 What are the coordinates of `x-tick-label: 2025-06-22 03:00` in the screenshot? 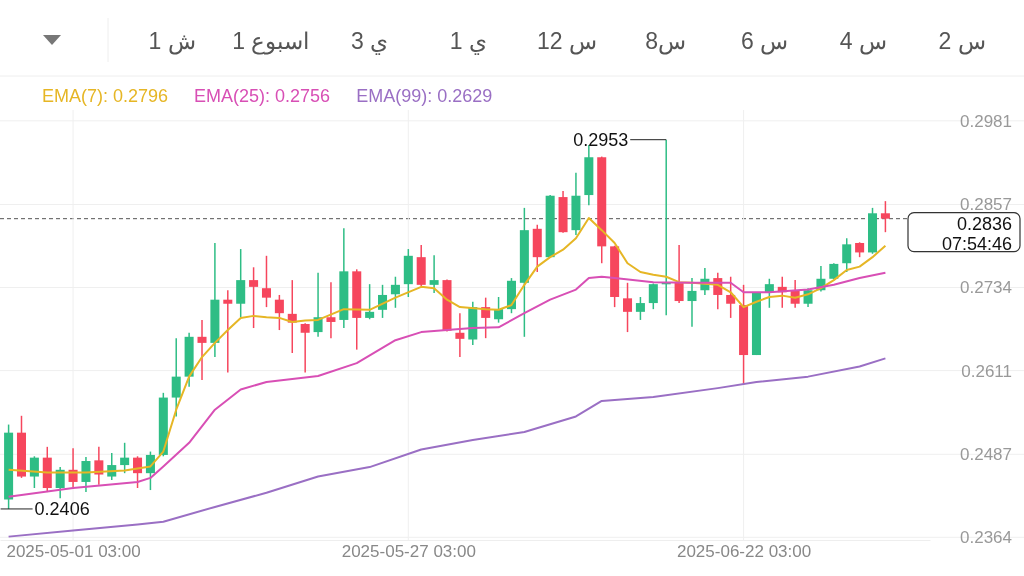 It's located at (744, 551).